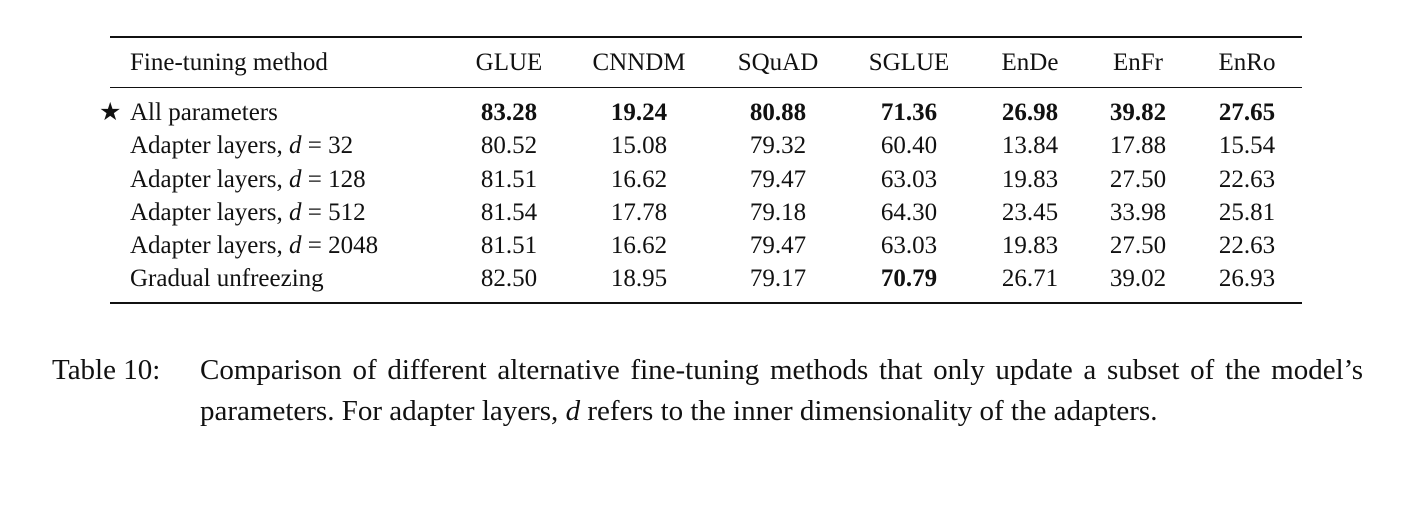 Image resolution: width=1426 pixels, height=514 pixels. Describe the element at coordinates (778, 62) in the screenshot. I see `header-cell: SQuAD` at that location.